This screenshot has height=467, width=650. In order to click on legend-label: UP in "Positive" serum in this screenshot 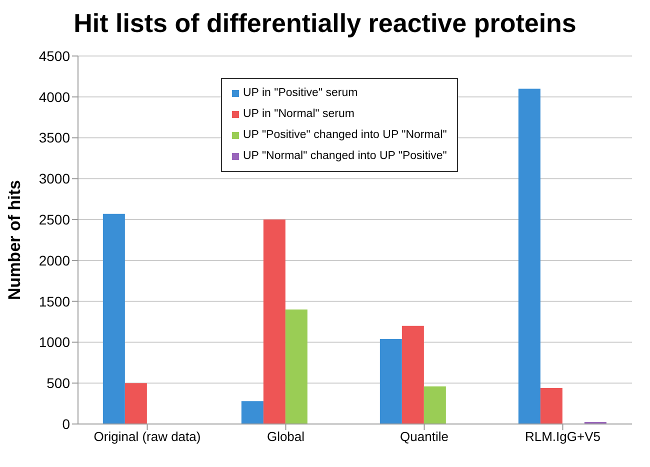, I will do `click(300, 93)`.